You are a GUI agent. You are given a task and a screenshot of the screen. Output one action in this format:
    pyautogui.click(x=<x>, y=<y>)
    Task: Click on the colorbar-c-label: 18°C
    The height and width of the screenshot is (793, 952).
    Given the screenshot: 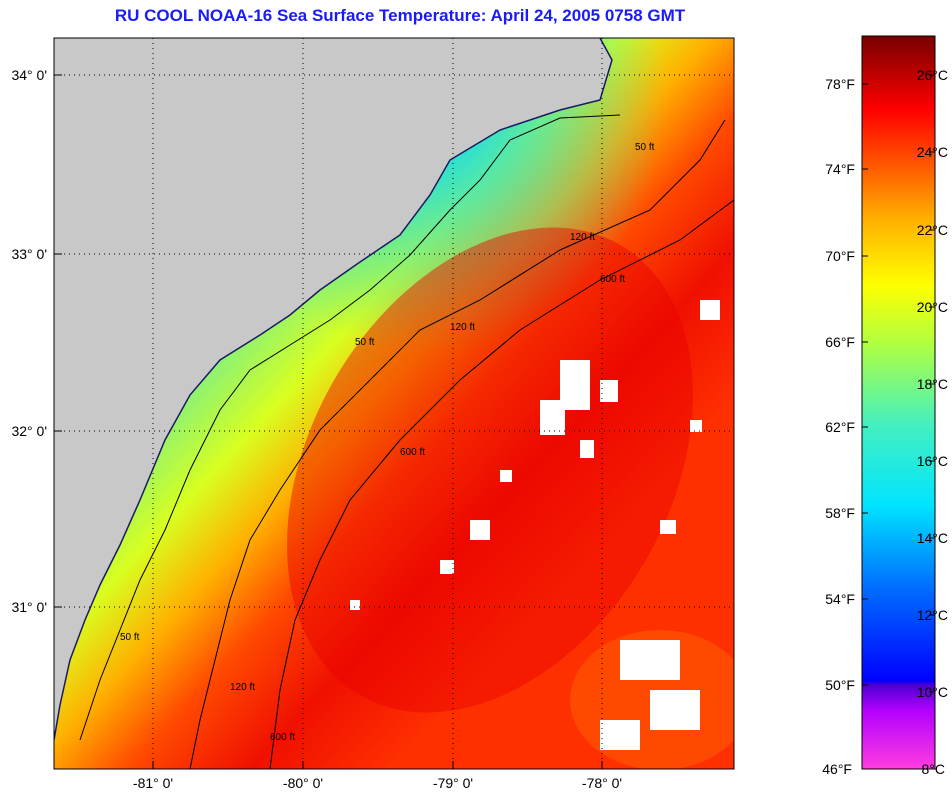 What is the action you would take?
    pyautogui.click(x=932, y=384)
    